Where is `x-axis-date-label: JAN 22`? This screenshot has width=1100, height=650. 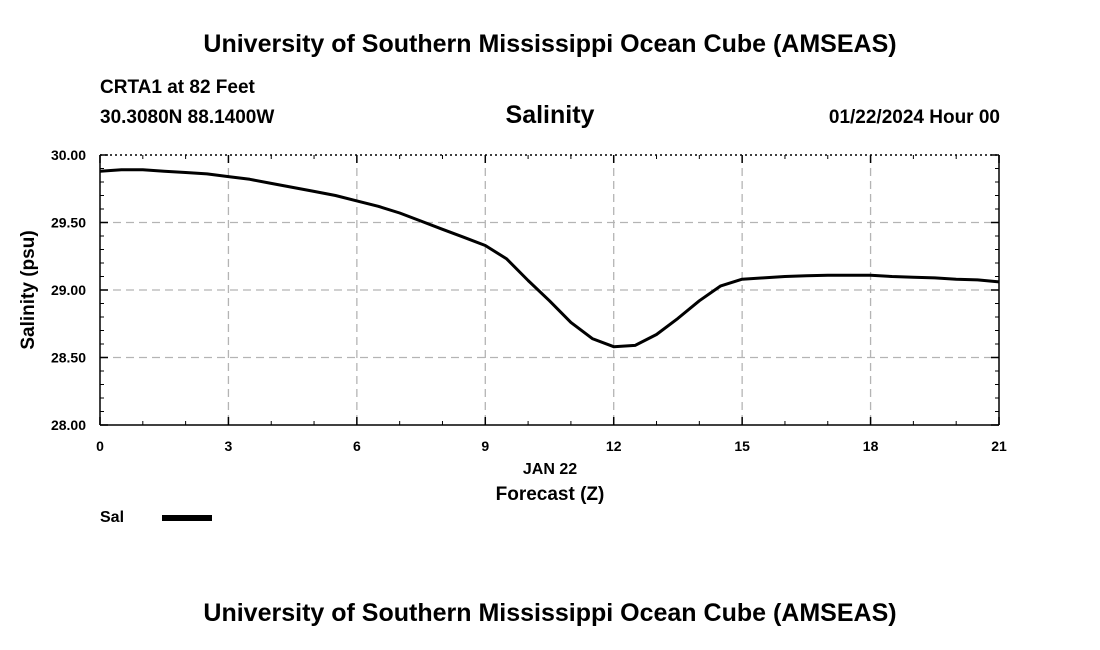
x-axis-date-label: JAN 22 is located at coordinates (550, 469).